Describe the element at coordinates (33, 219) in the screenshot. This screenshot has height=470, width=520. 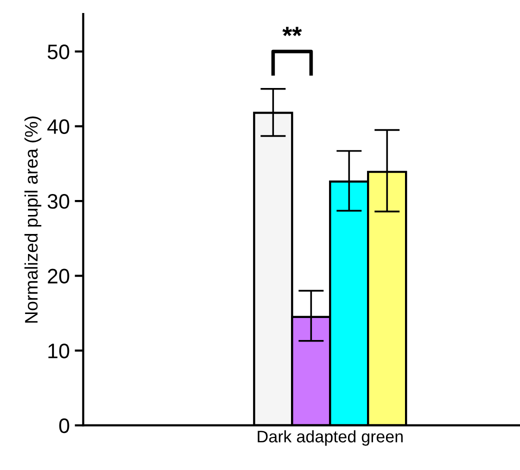
I see `y-axis-title: Normalized pupil area (%)` at that location.